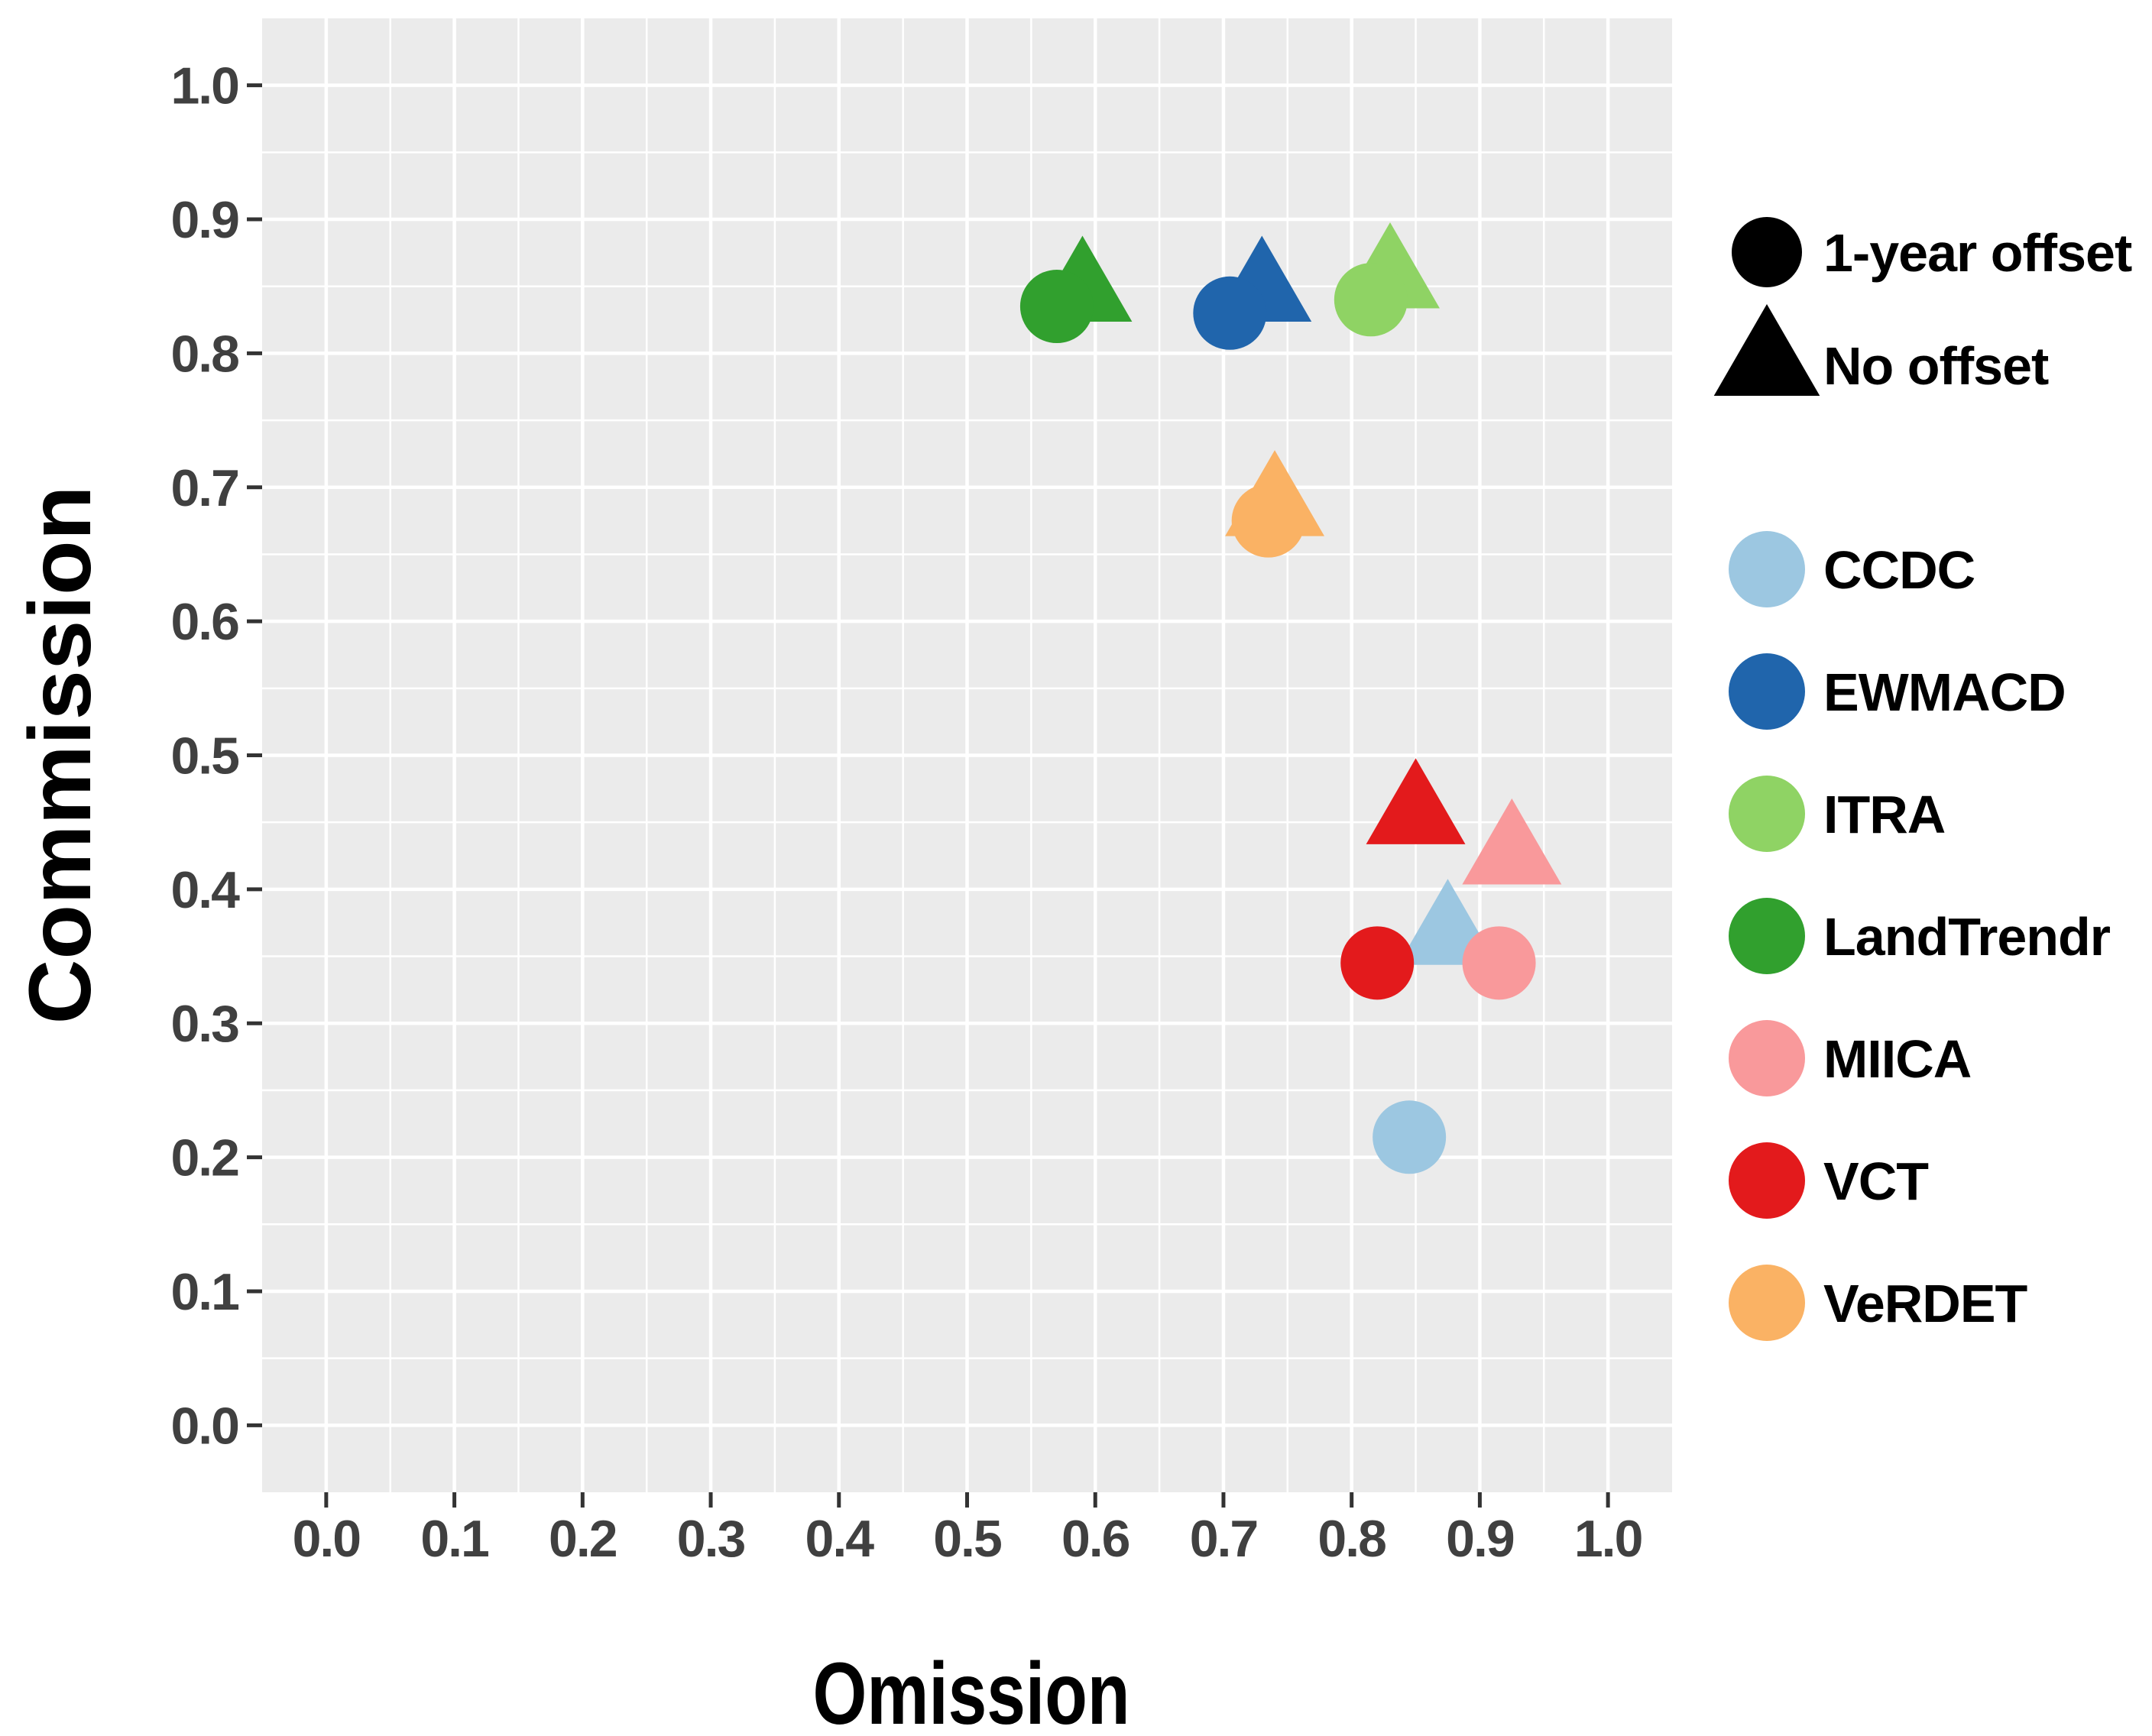 This screenshot has width=2152, height=1736. I want to click on x-tick-label: 0.6, so click(1095, 1539).